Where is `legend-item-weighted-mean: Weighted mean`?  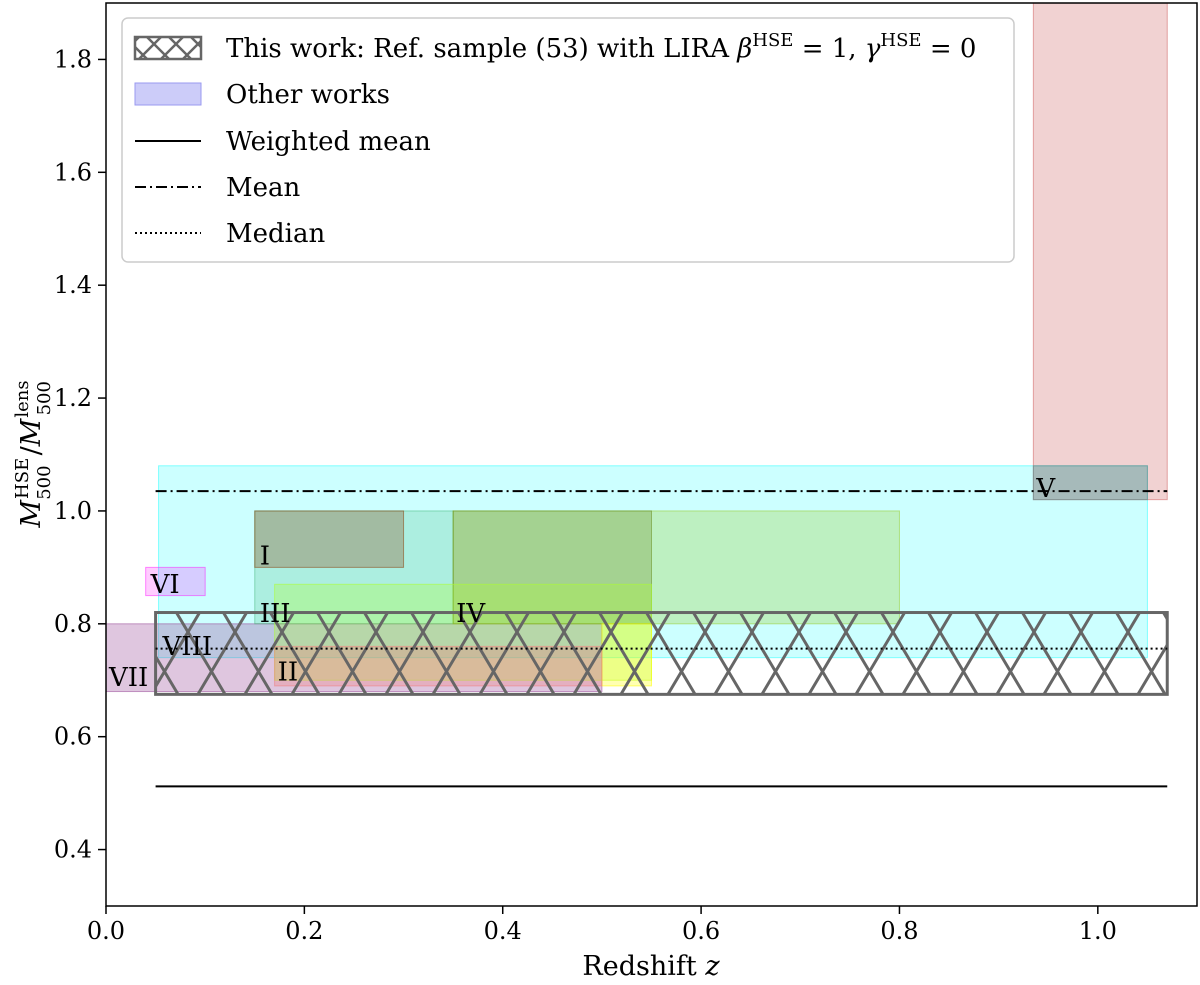
legend-item-weighted-mean: Weighted mean is located at coordinates (283, 142).